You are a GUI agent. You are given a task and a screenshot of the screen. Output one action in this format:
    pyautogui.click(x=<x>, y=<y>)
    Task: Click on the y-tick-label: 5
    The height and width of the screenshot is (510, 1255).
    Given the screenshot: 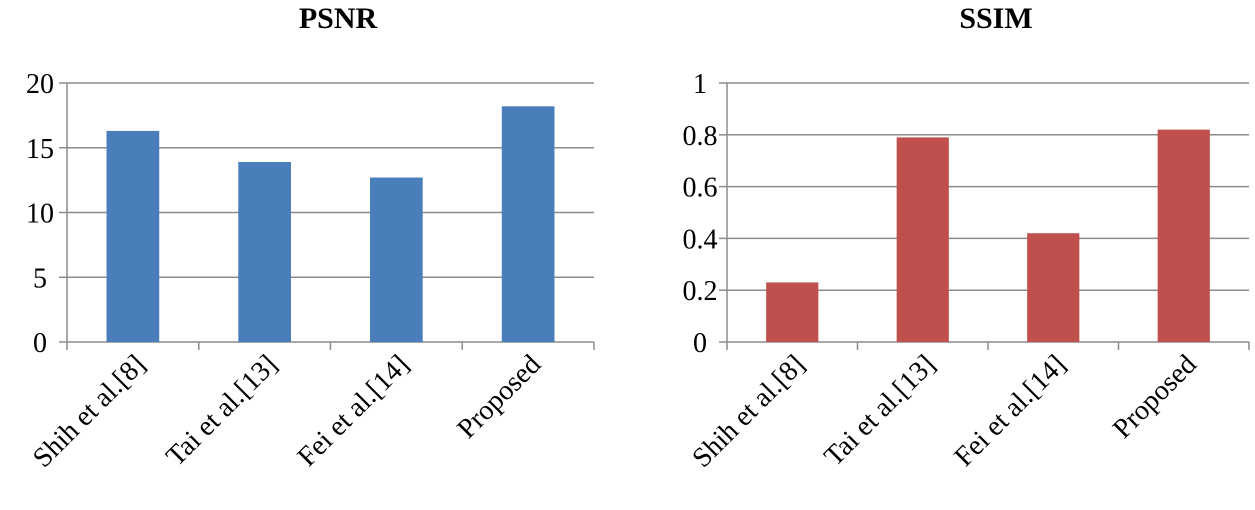 What is the action you would take?
    pyautogui.click(x=40, y=278)
    